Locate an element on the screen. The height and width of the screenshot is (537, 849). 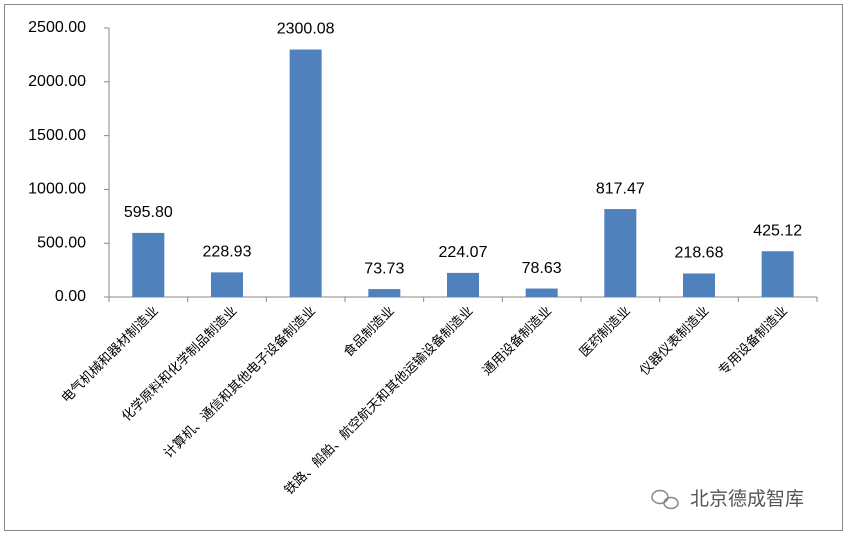
value-label: 224.07 is located at coordinates (463, 252).